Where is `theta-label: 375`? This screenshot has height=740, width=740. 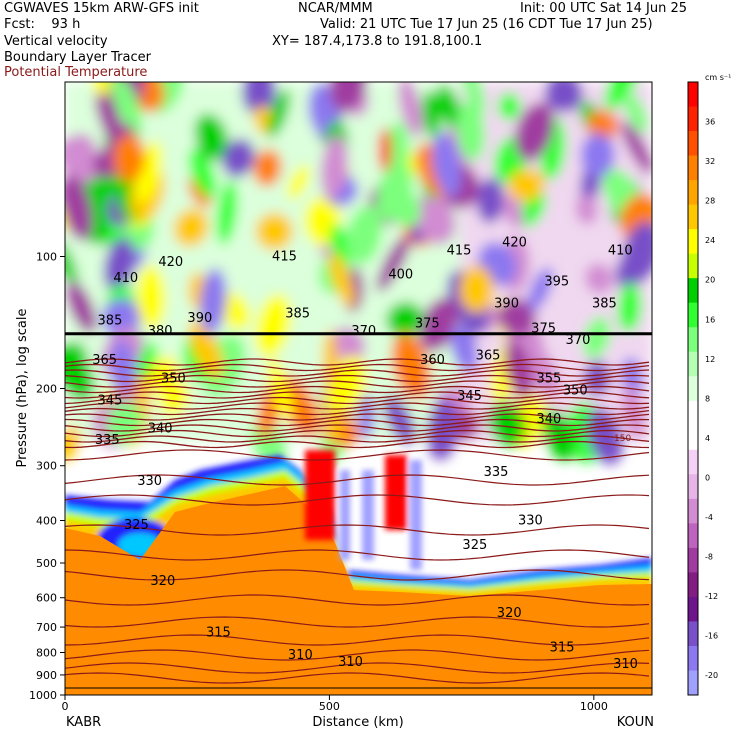 theta-label: 375 is located at coordinates (427, 323).